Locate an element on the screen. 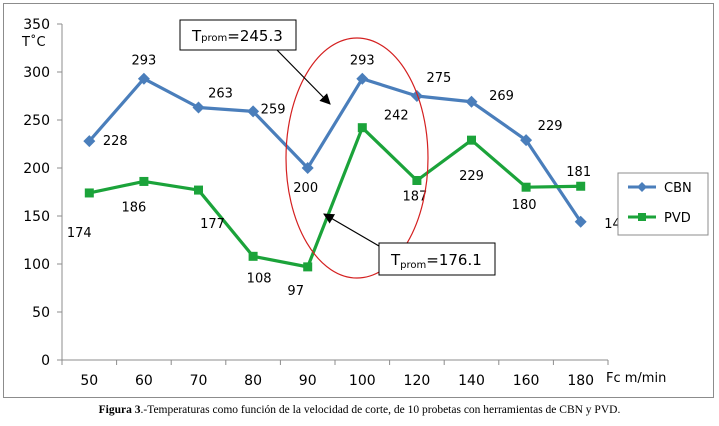  y-tick-label: 150 is located at coordinates (36, 217).